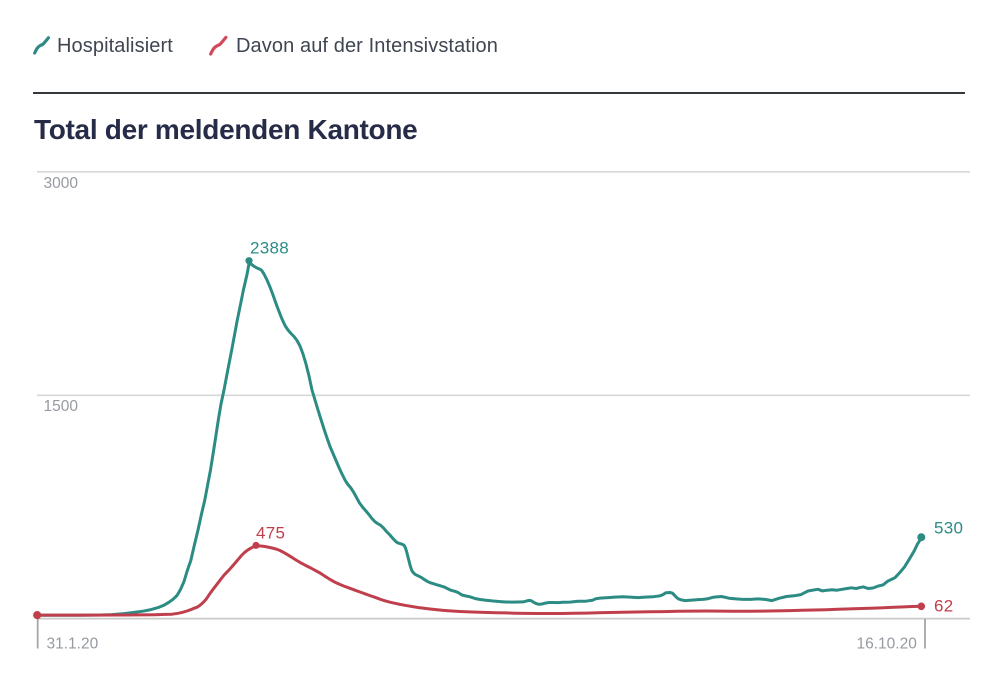  What do you see at coordinates (944, 605) in the screenshot?
I see `svg-text: 62` at bounding box center [944, 605].